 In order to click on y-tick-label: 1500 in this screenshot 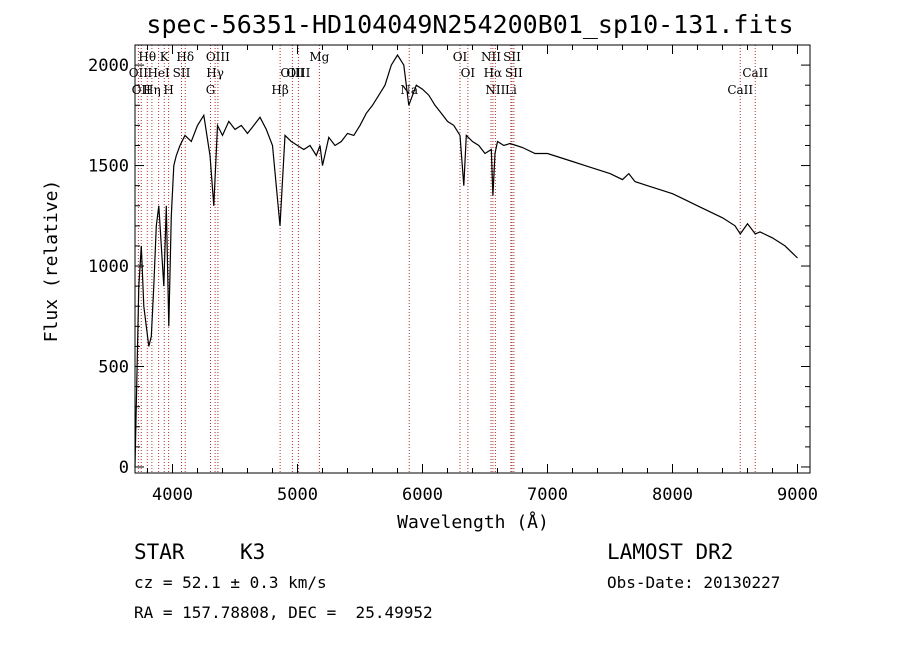, I will do `click(108, 167)`.